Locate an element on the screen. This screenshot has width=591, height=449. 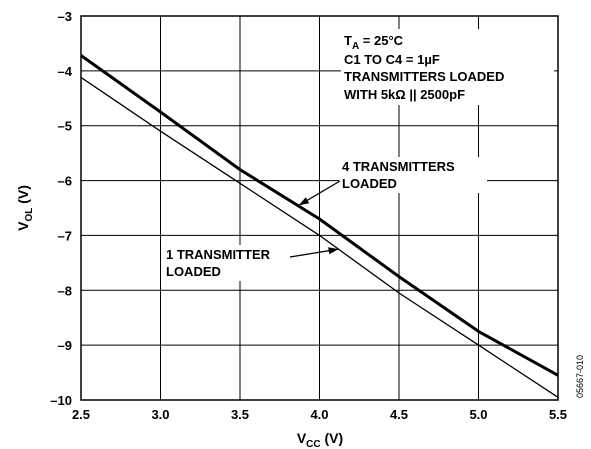
label-4-transmitters-line2: LOADED is located at coordinates (369, 183).